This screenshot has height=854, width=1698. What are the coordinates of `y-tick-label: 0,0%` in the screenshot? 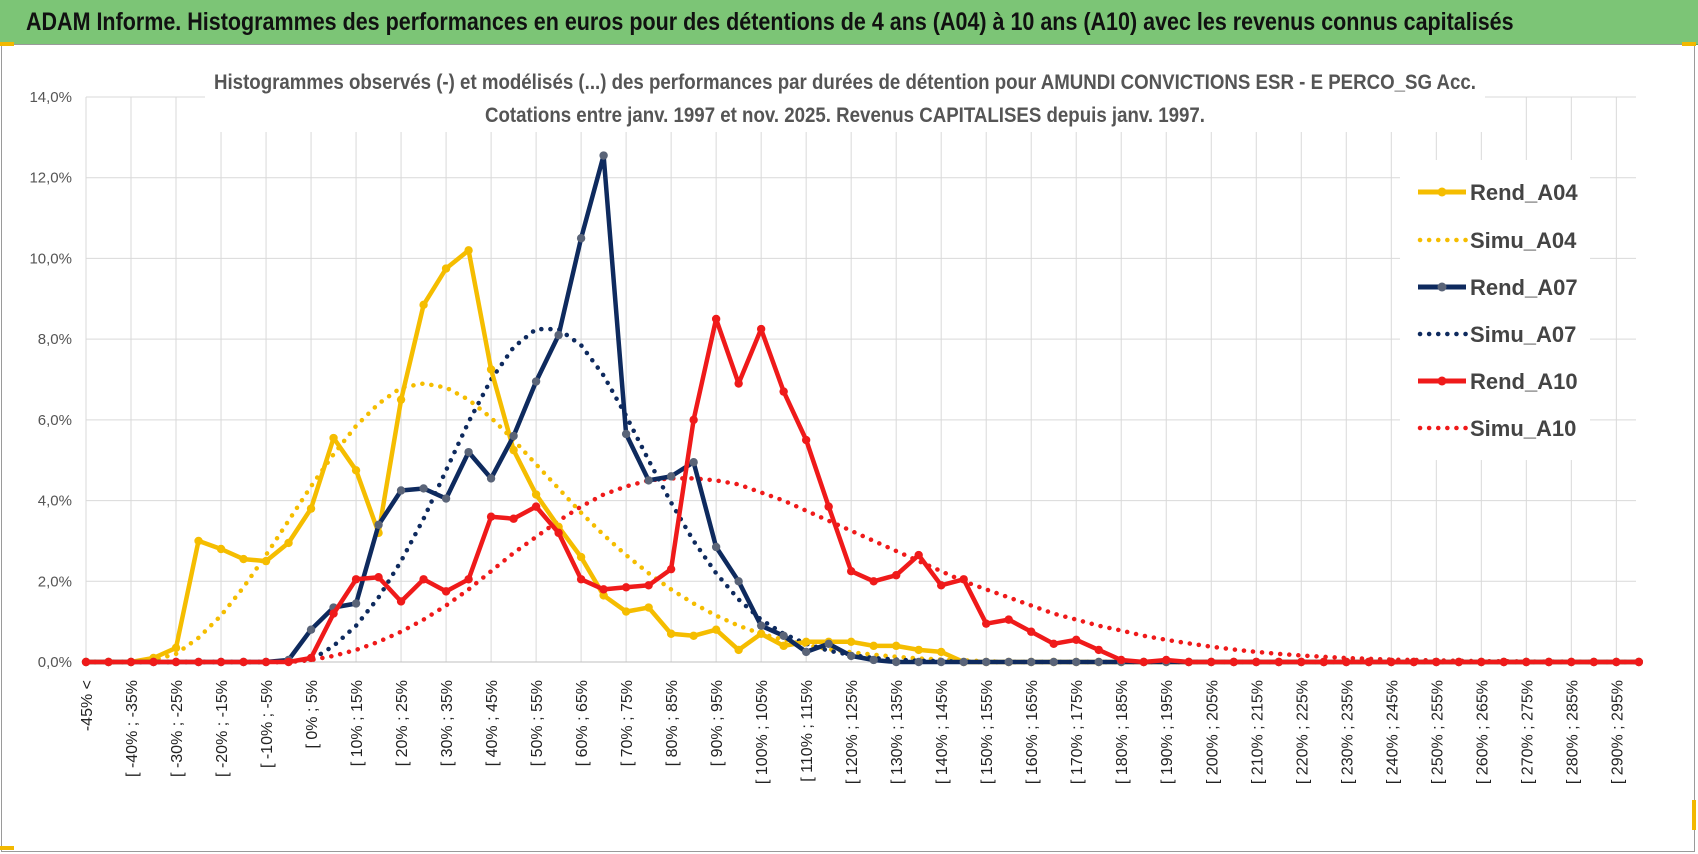 It's located at (55, 662).